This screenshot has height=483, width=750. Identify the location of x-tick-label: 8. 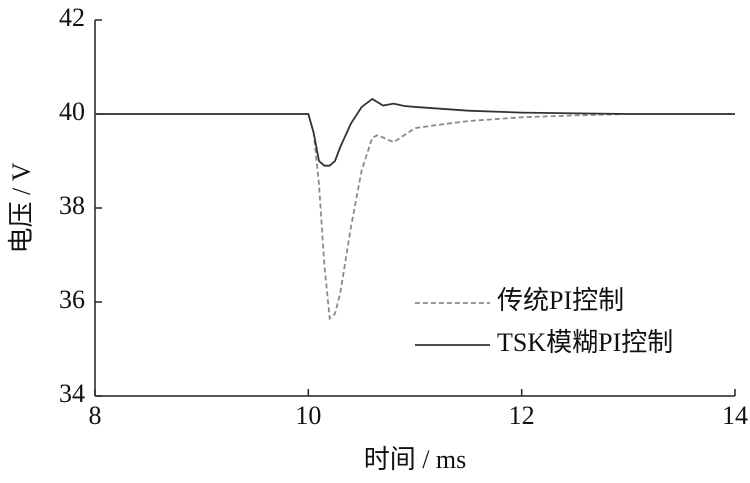
(95, 415).